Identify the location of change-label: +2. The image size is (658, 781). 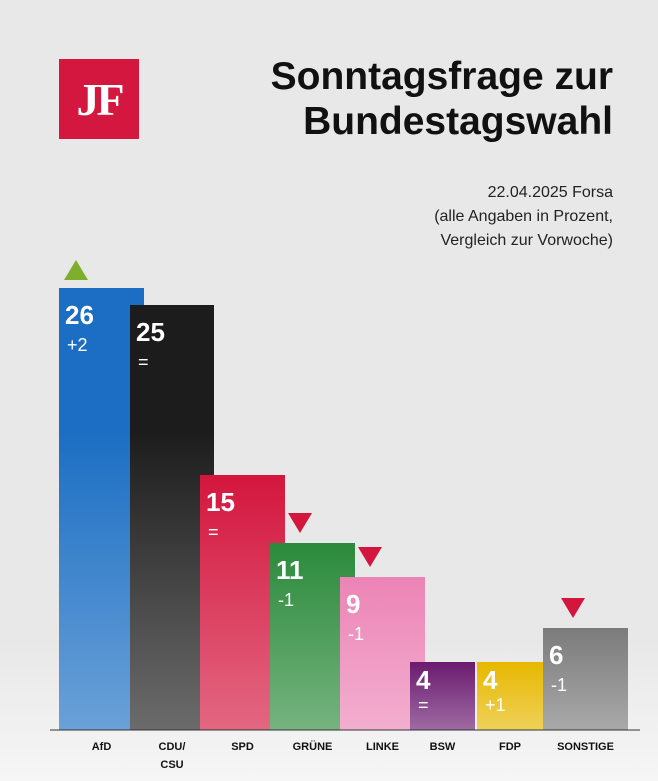
(77, 345).